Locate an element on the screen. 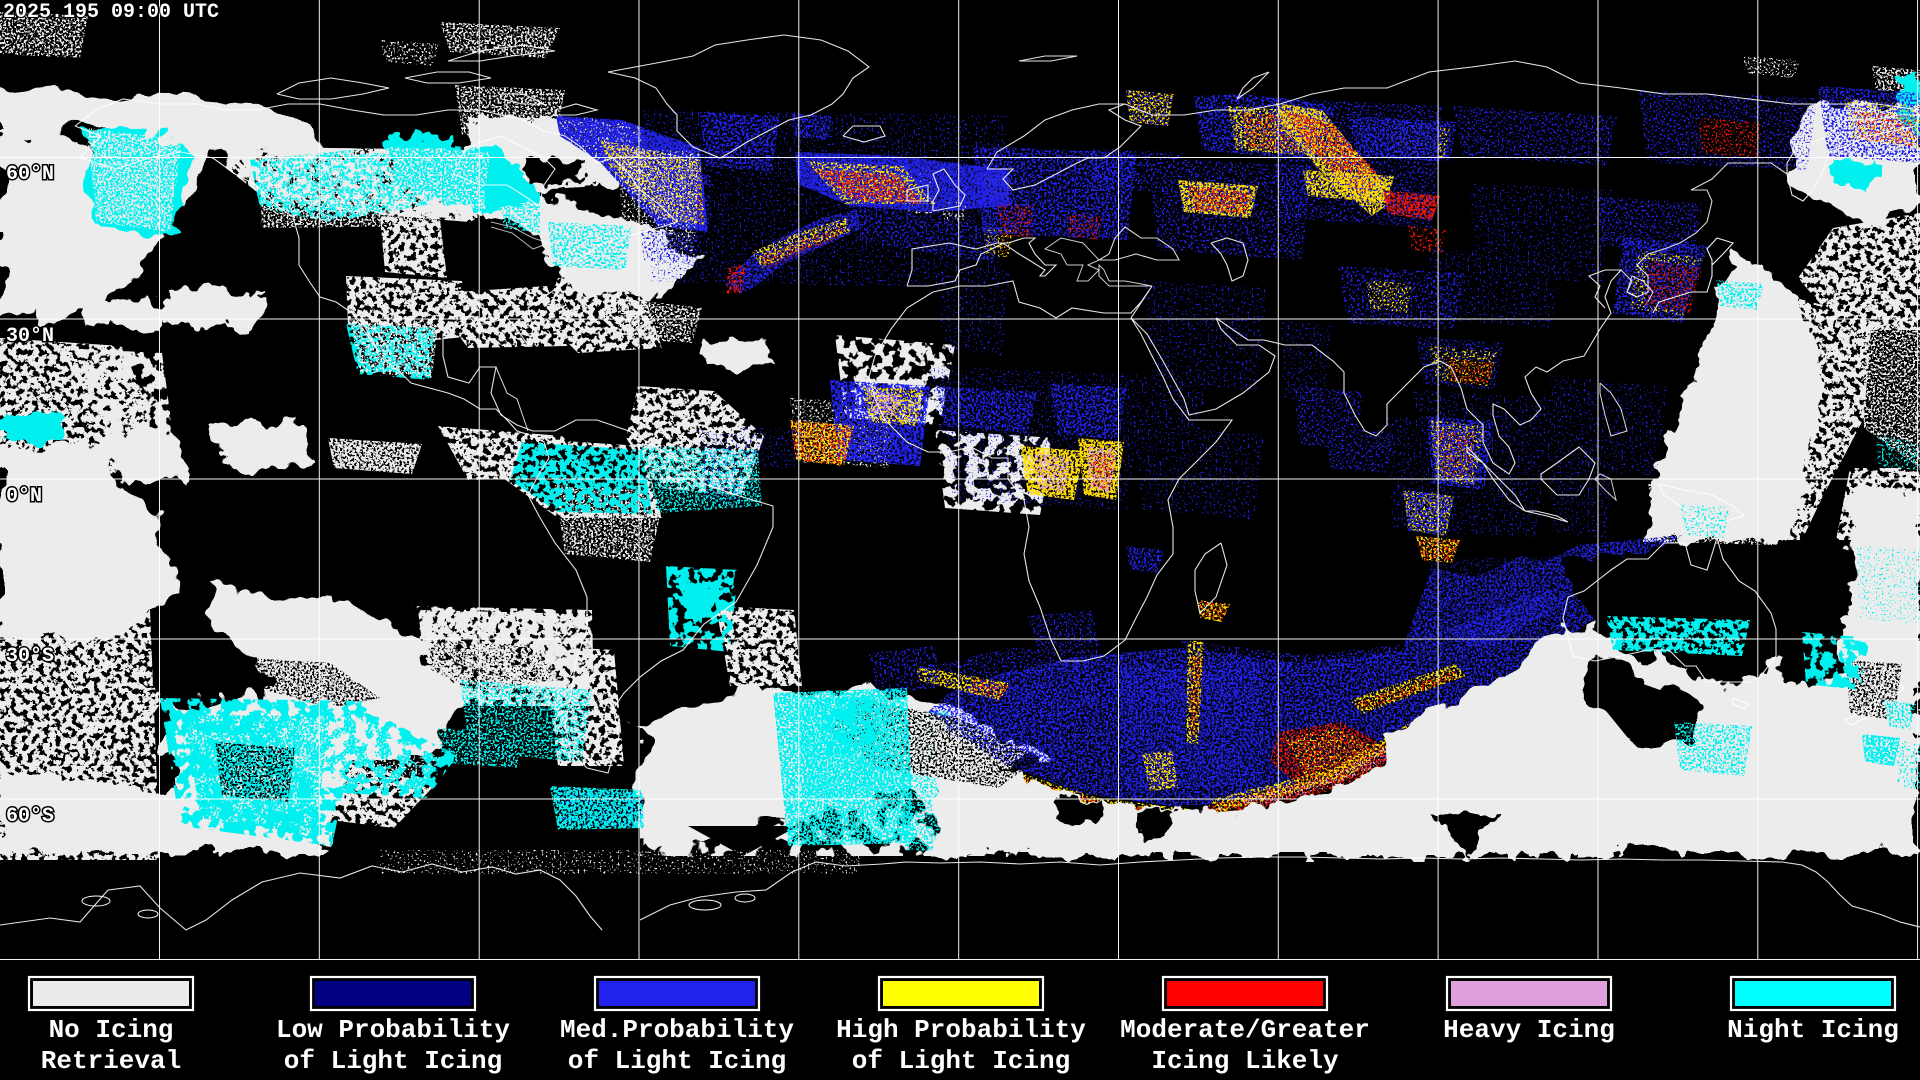  svg-text: 30°S is located at coordinates (30, 656).